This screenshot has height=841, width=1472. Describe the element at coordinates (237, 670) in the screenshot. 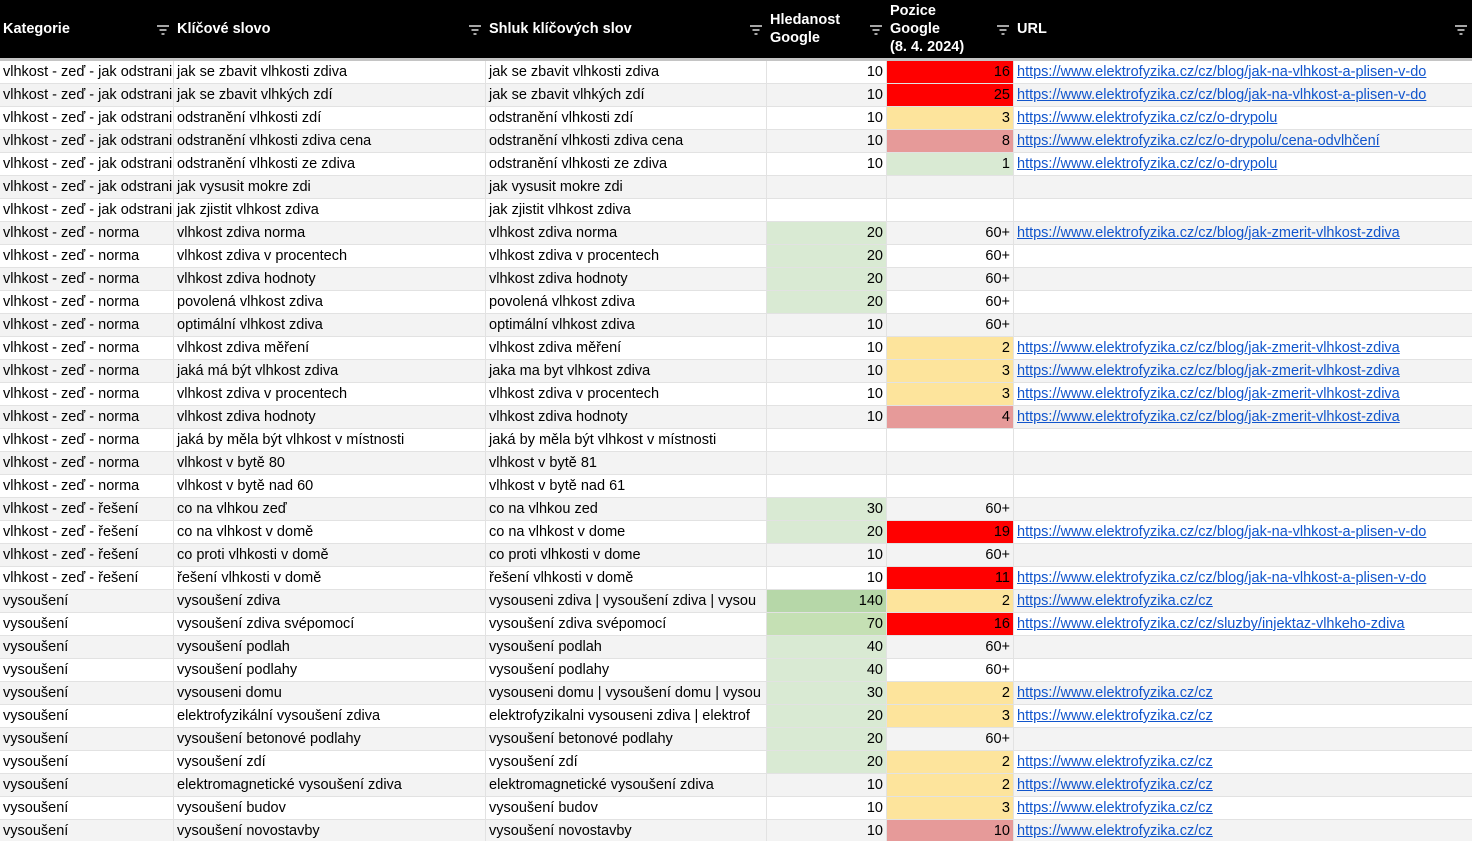

I see `keyword-text: vysoušení podlahy` at that location.